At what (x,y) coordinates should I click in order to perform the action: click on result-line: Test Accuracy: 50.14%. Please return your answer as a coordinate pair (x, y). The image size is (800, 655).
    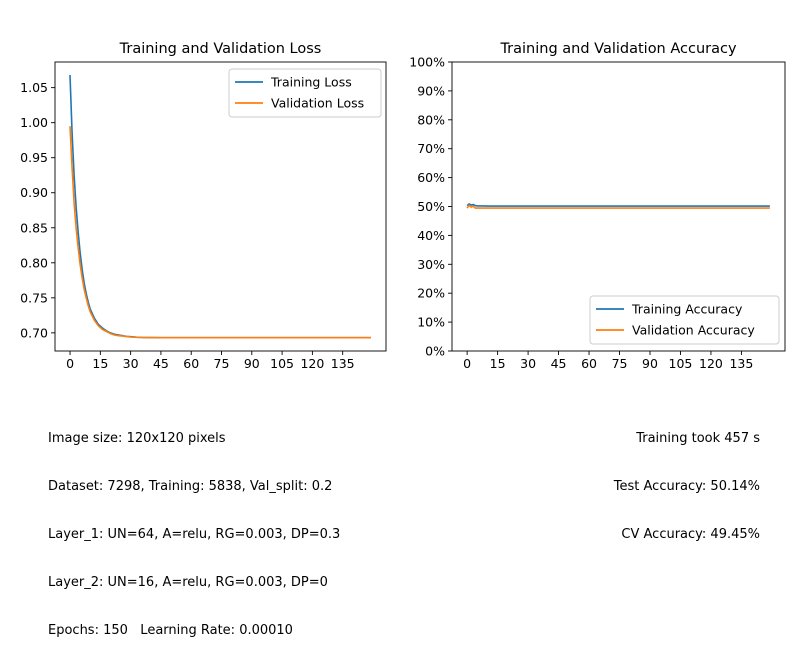
    Looking at the image, I should click on (686, 486).